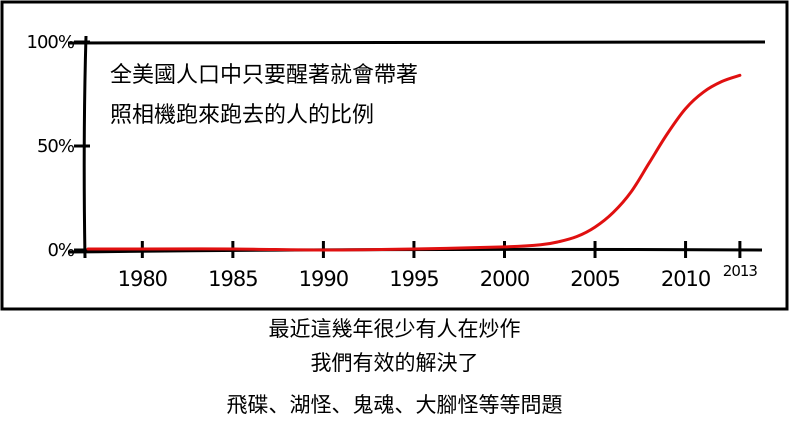 The width and height of the screenshot is (789, 428). What do you see at coordinates (394, 405) in the screenshot?
I see `caption-line-3: 飛碟、湖怪、鬼魂、大腳怪等等問題` at bounding box center [394, 405].